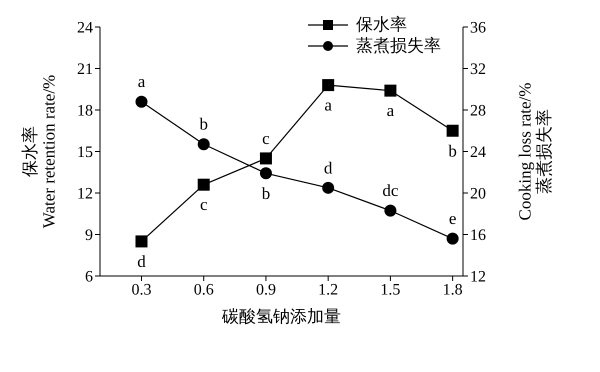 The image size is (600, 372). Describe the element at coordinates (390, 190) in the screenshot. I see `data-label: dc` at that location.